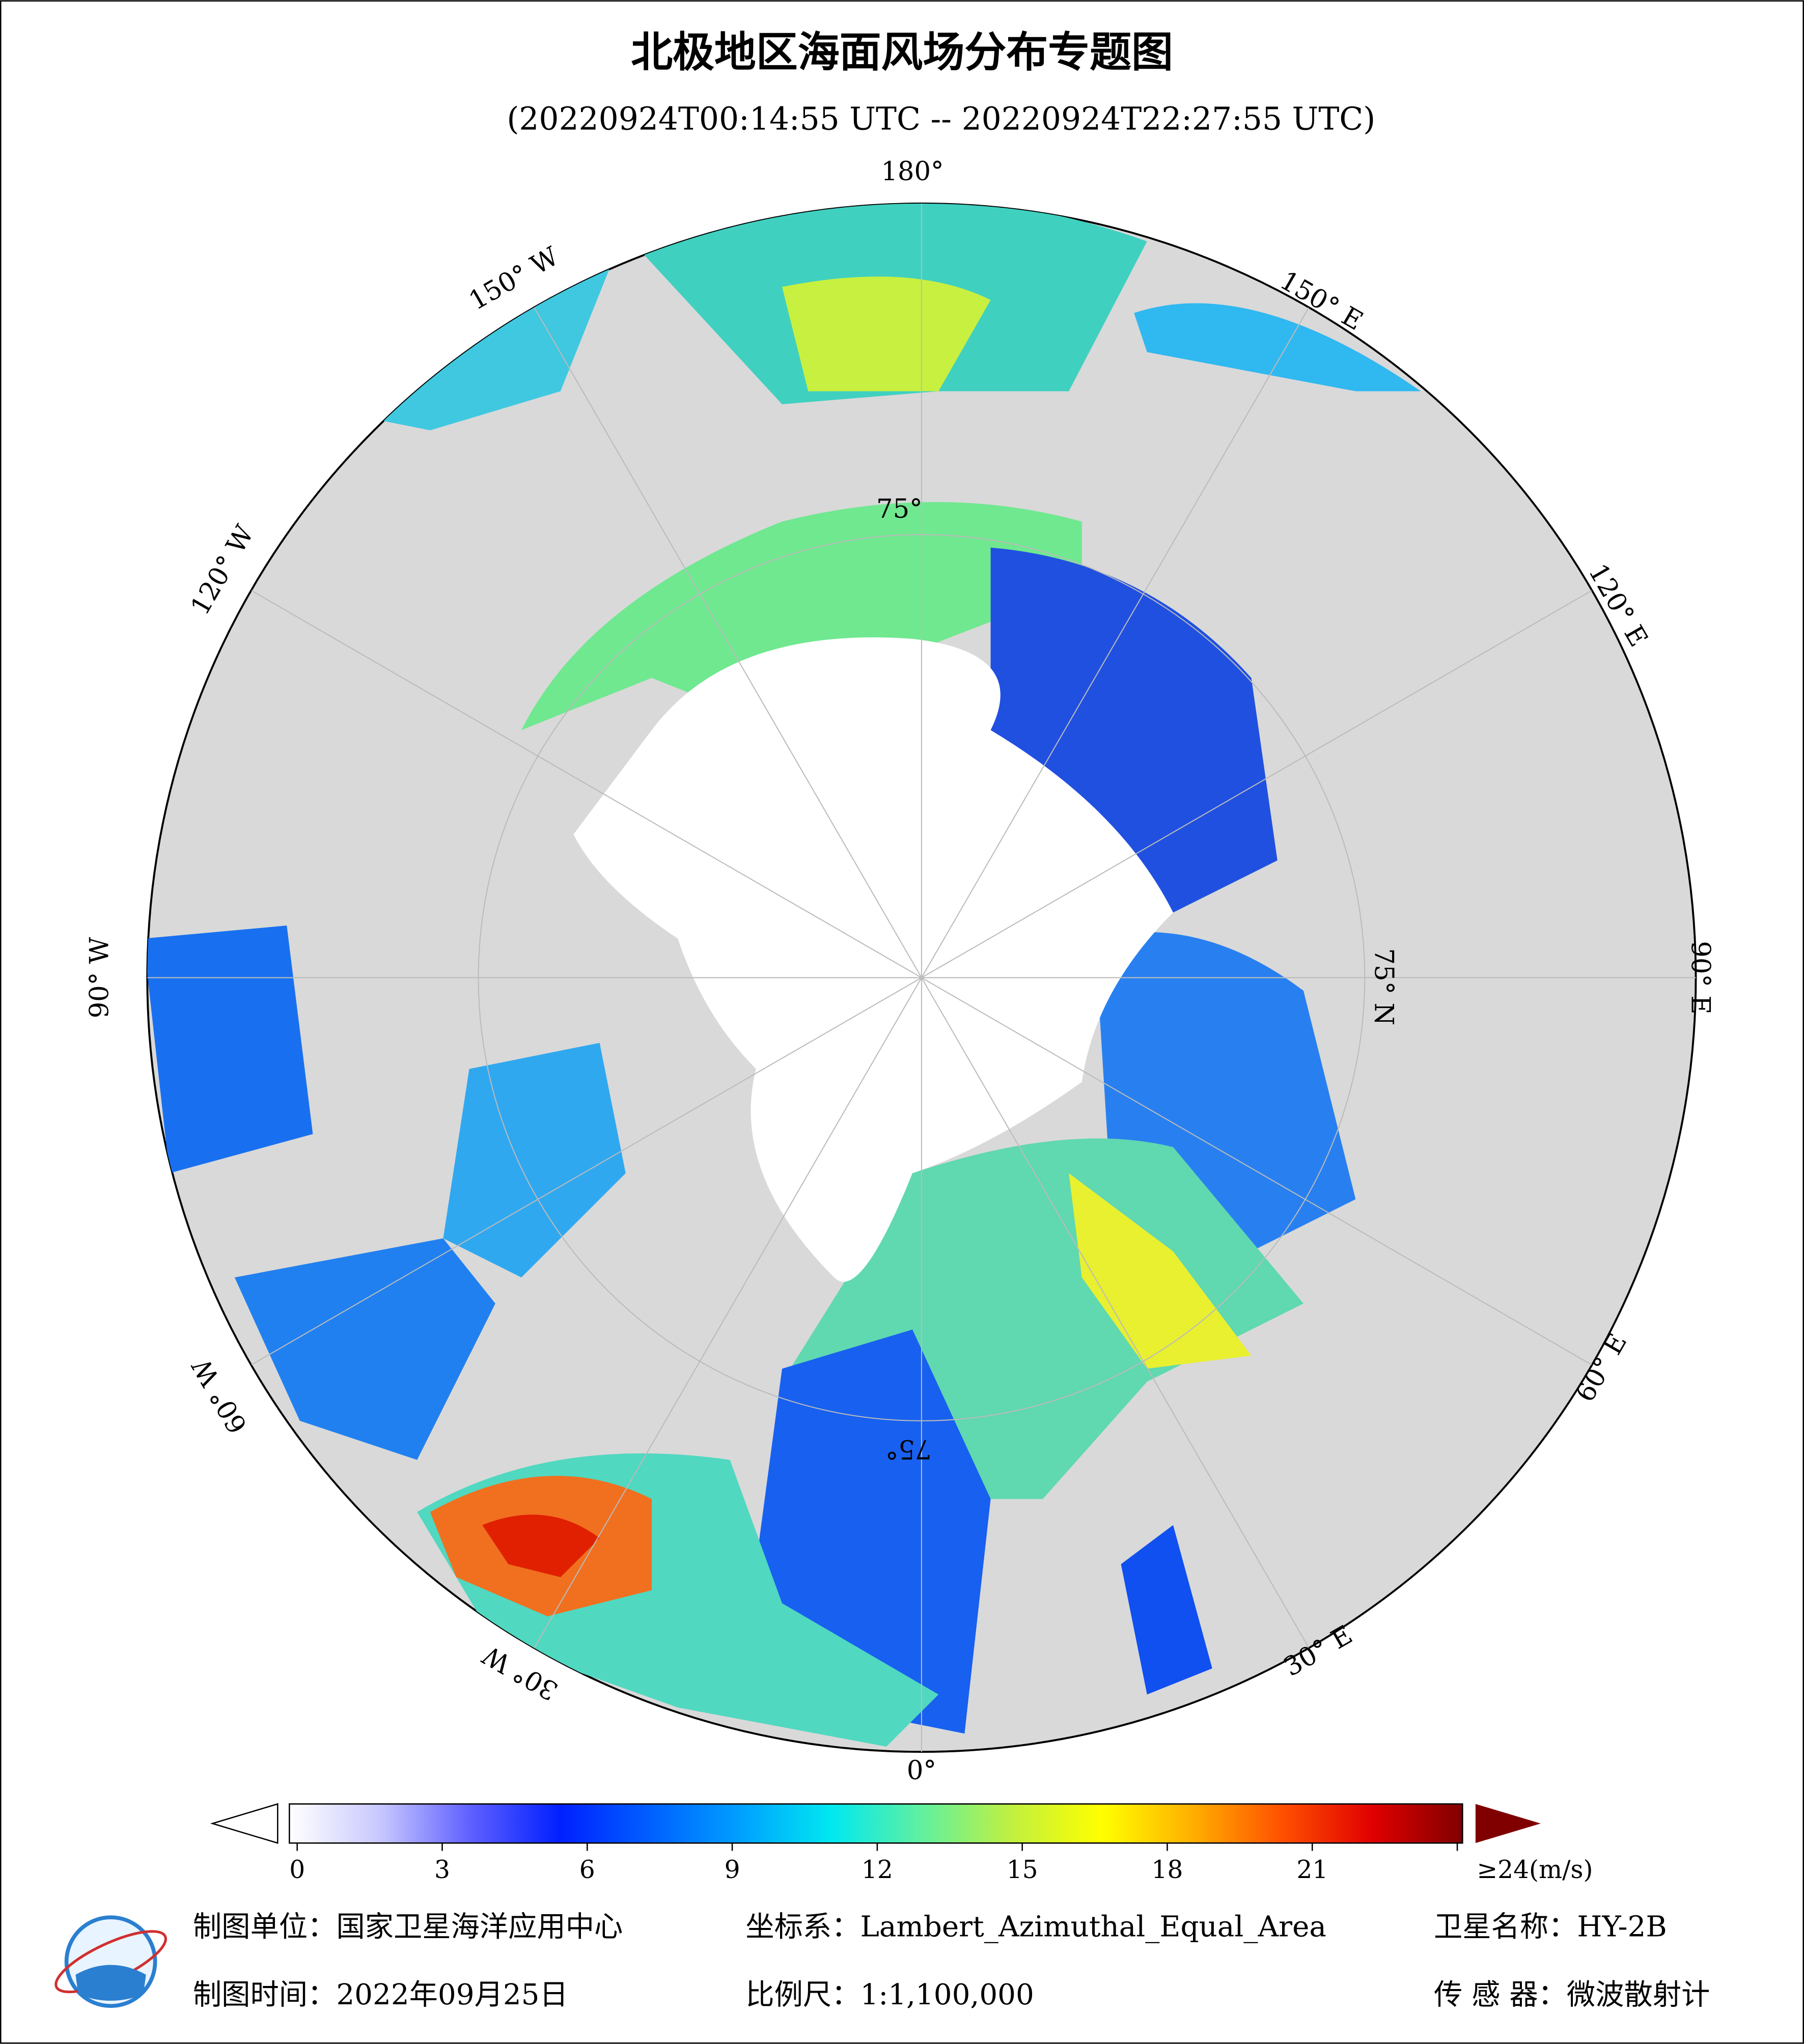  I want to click on footer-date: 制图时间：2022年09月25日, so click(380, 1994).